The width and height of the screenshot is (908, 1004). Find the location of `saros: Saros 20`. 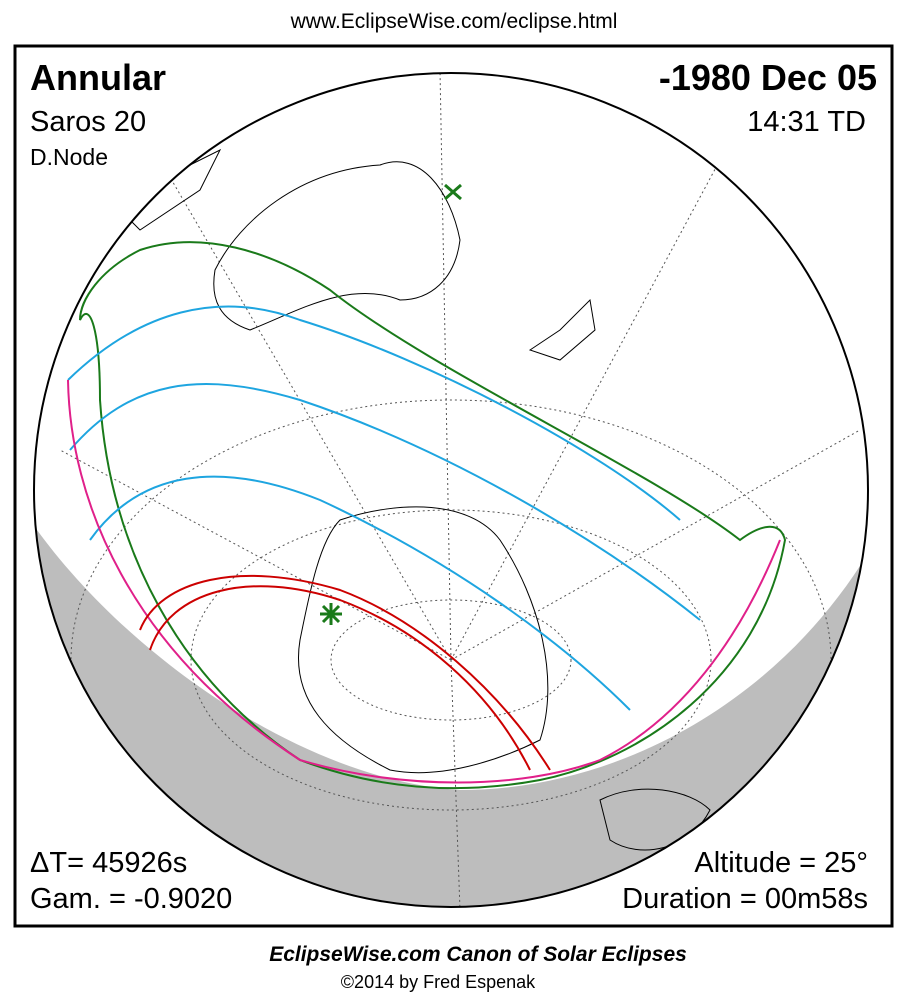

saros: Saros 20 is located at coordinates (88, 122).